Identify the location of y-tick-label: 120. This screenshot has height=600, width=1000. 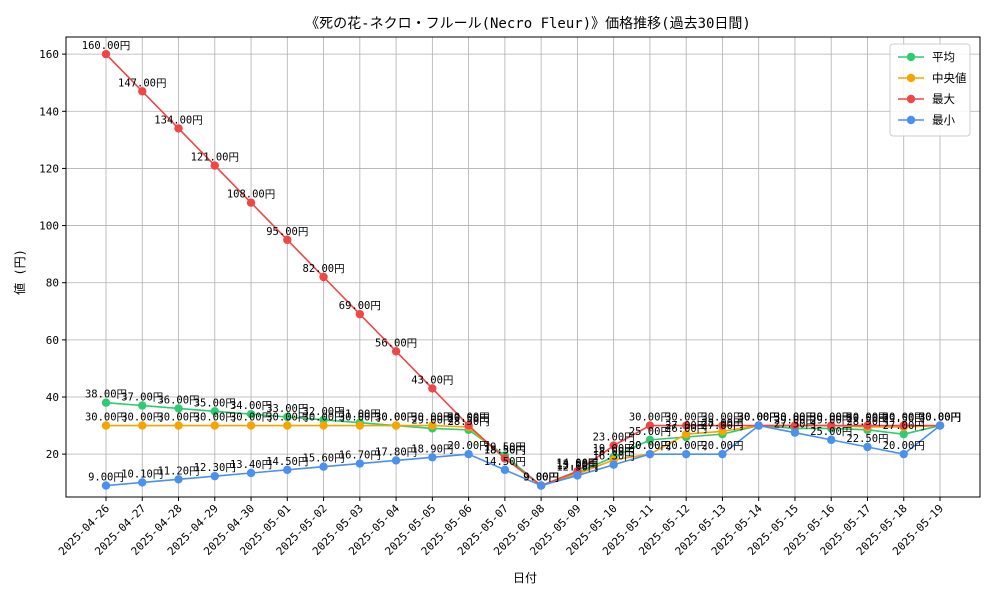
(49, 168).